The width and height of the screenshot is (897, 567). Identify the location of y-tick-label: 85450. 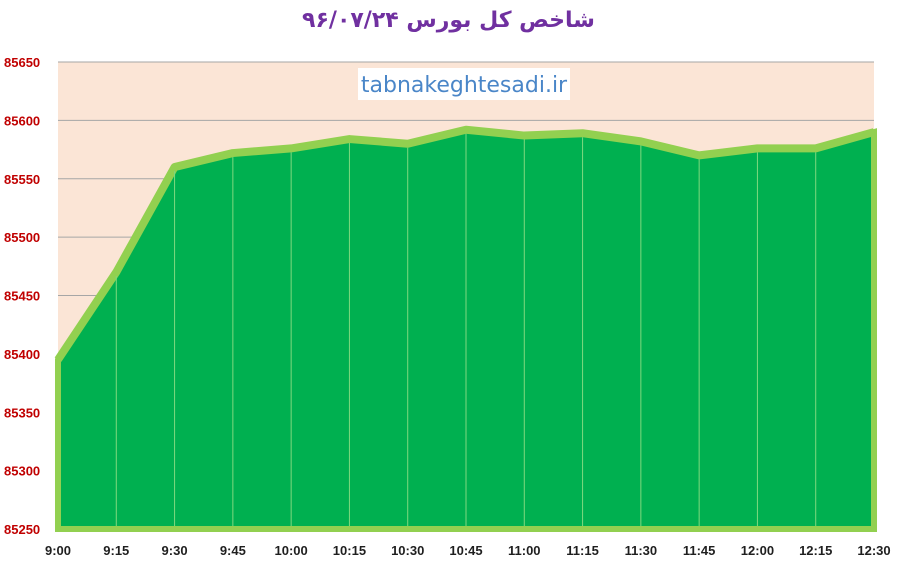
(22, 296).